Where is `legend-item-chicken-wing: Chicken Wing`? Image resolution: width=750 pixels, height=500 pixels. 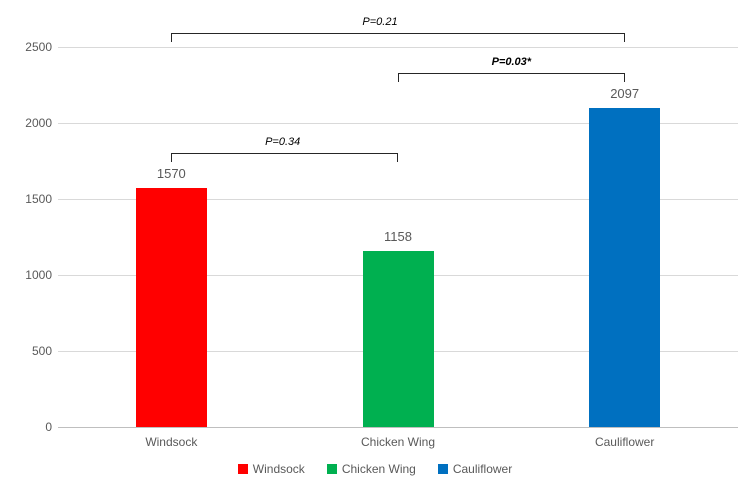
legend-item-chicken-wing: Chicken Wing is located at coordinates (371, 469).